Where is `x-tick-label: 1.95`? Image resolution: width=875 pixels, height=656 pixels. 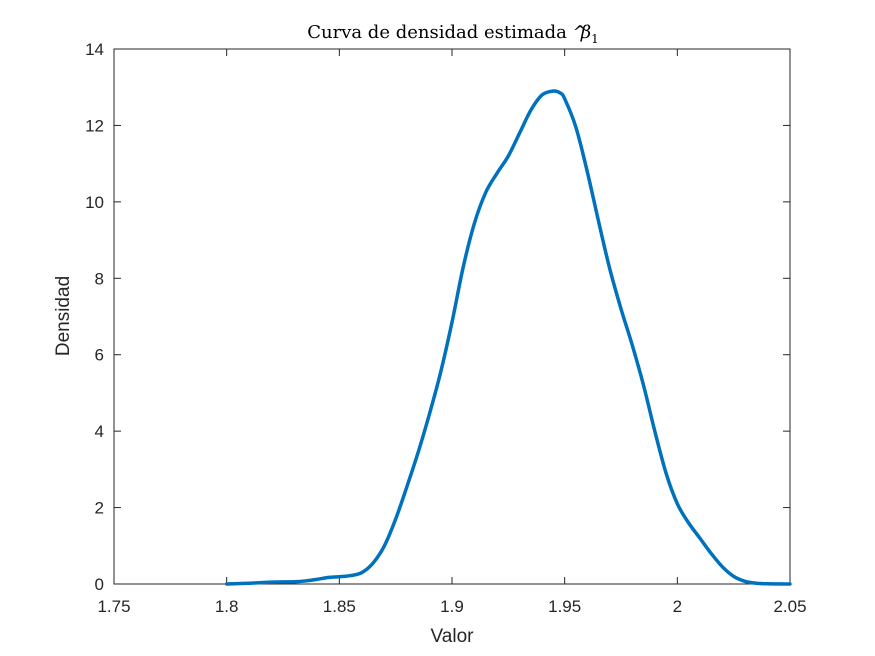
x-tick-label: 1.95 is located at coordinates (564, 606).